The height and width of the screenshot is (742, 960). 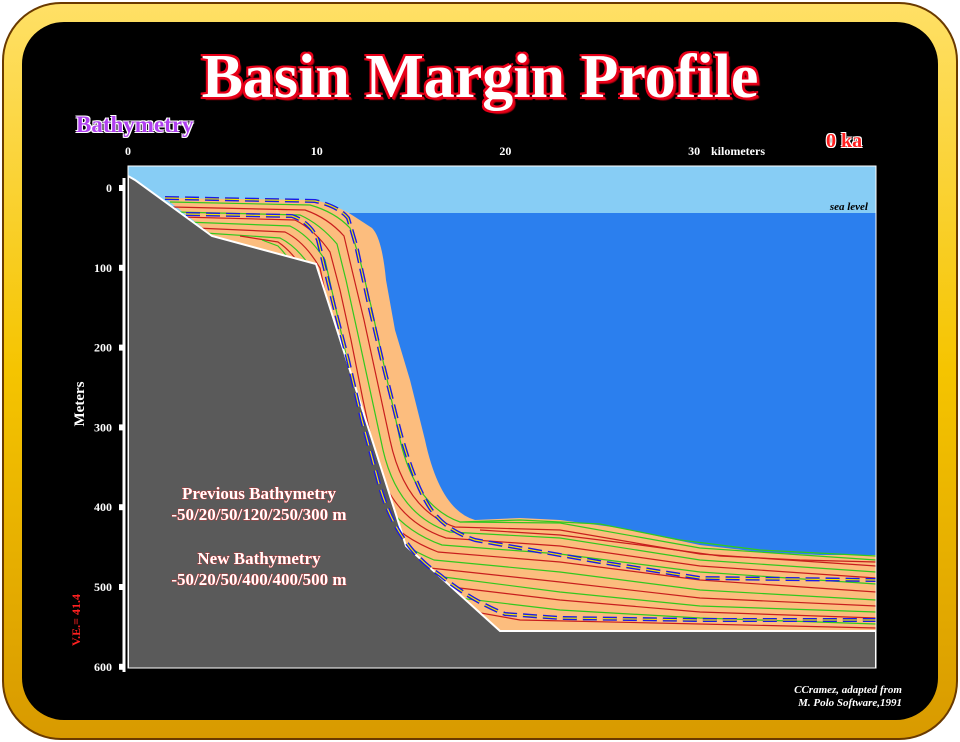 I want to click on subtitle: Bathymetry, so click(x=135, y=124).